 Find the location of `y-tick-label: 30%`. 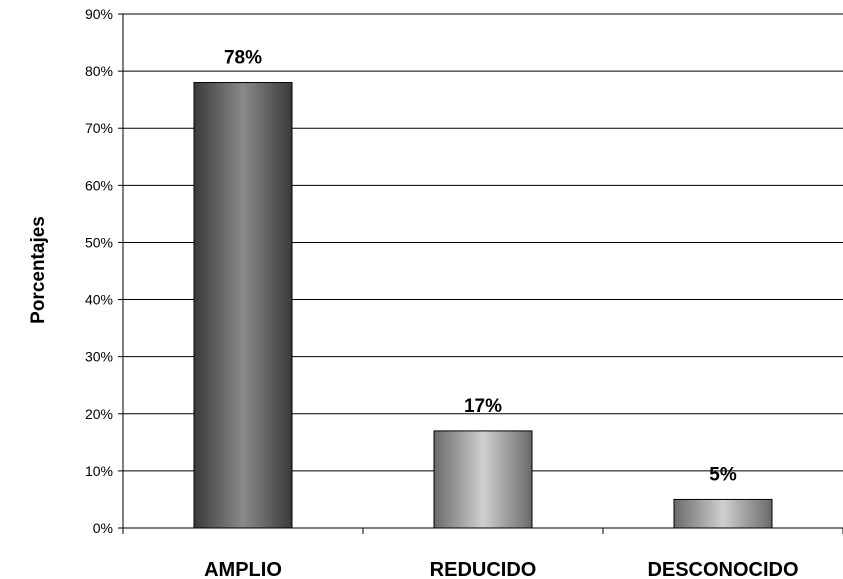

y-tick-label: 30% is located at coordinates (99, 357).